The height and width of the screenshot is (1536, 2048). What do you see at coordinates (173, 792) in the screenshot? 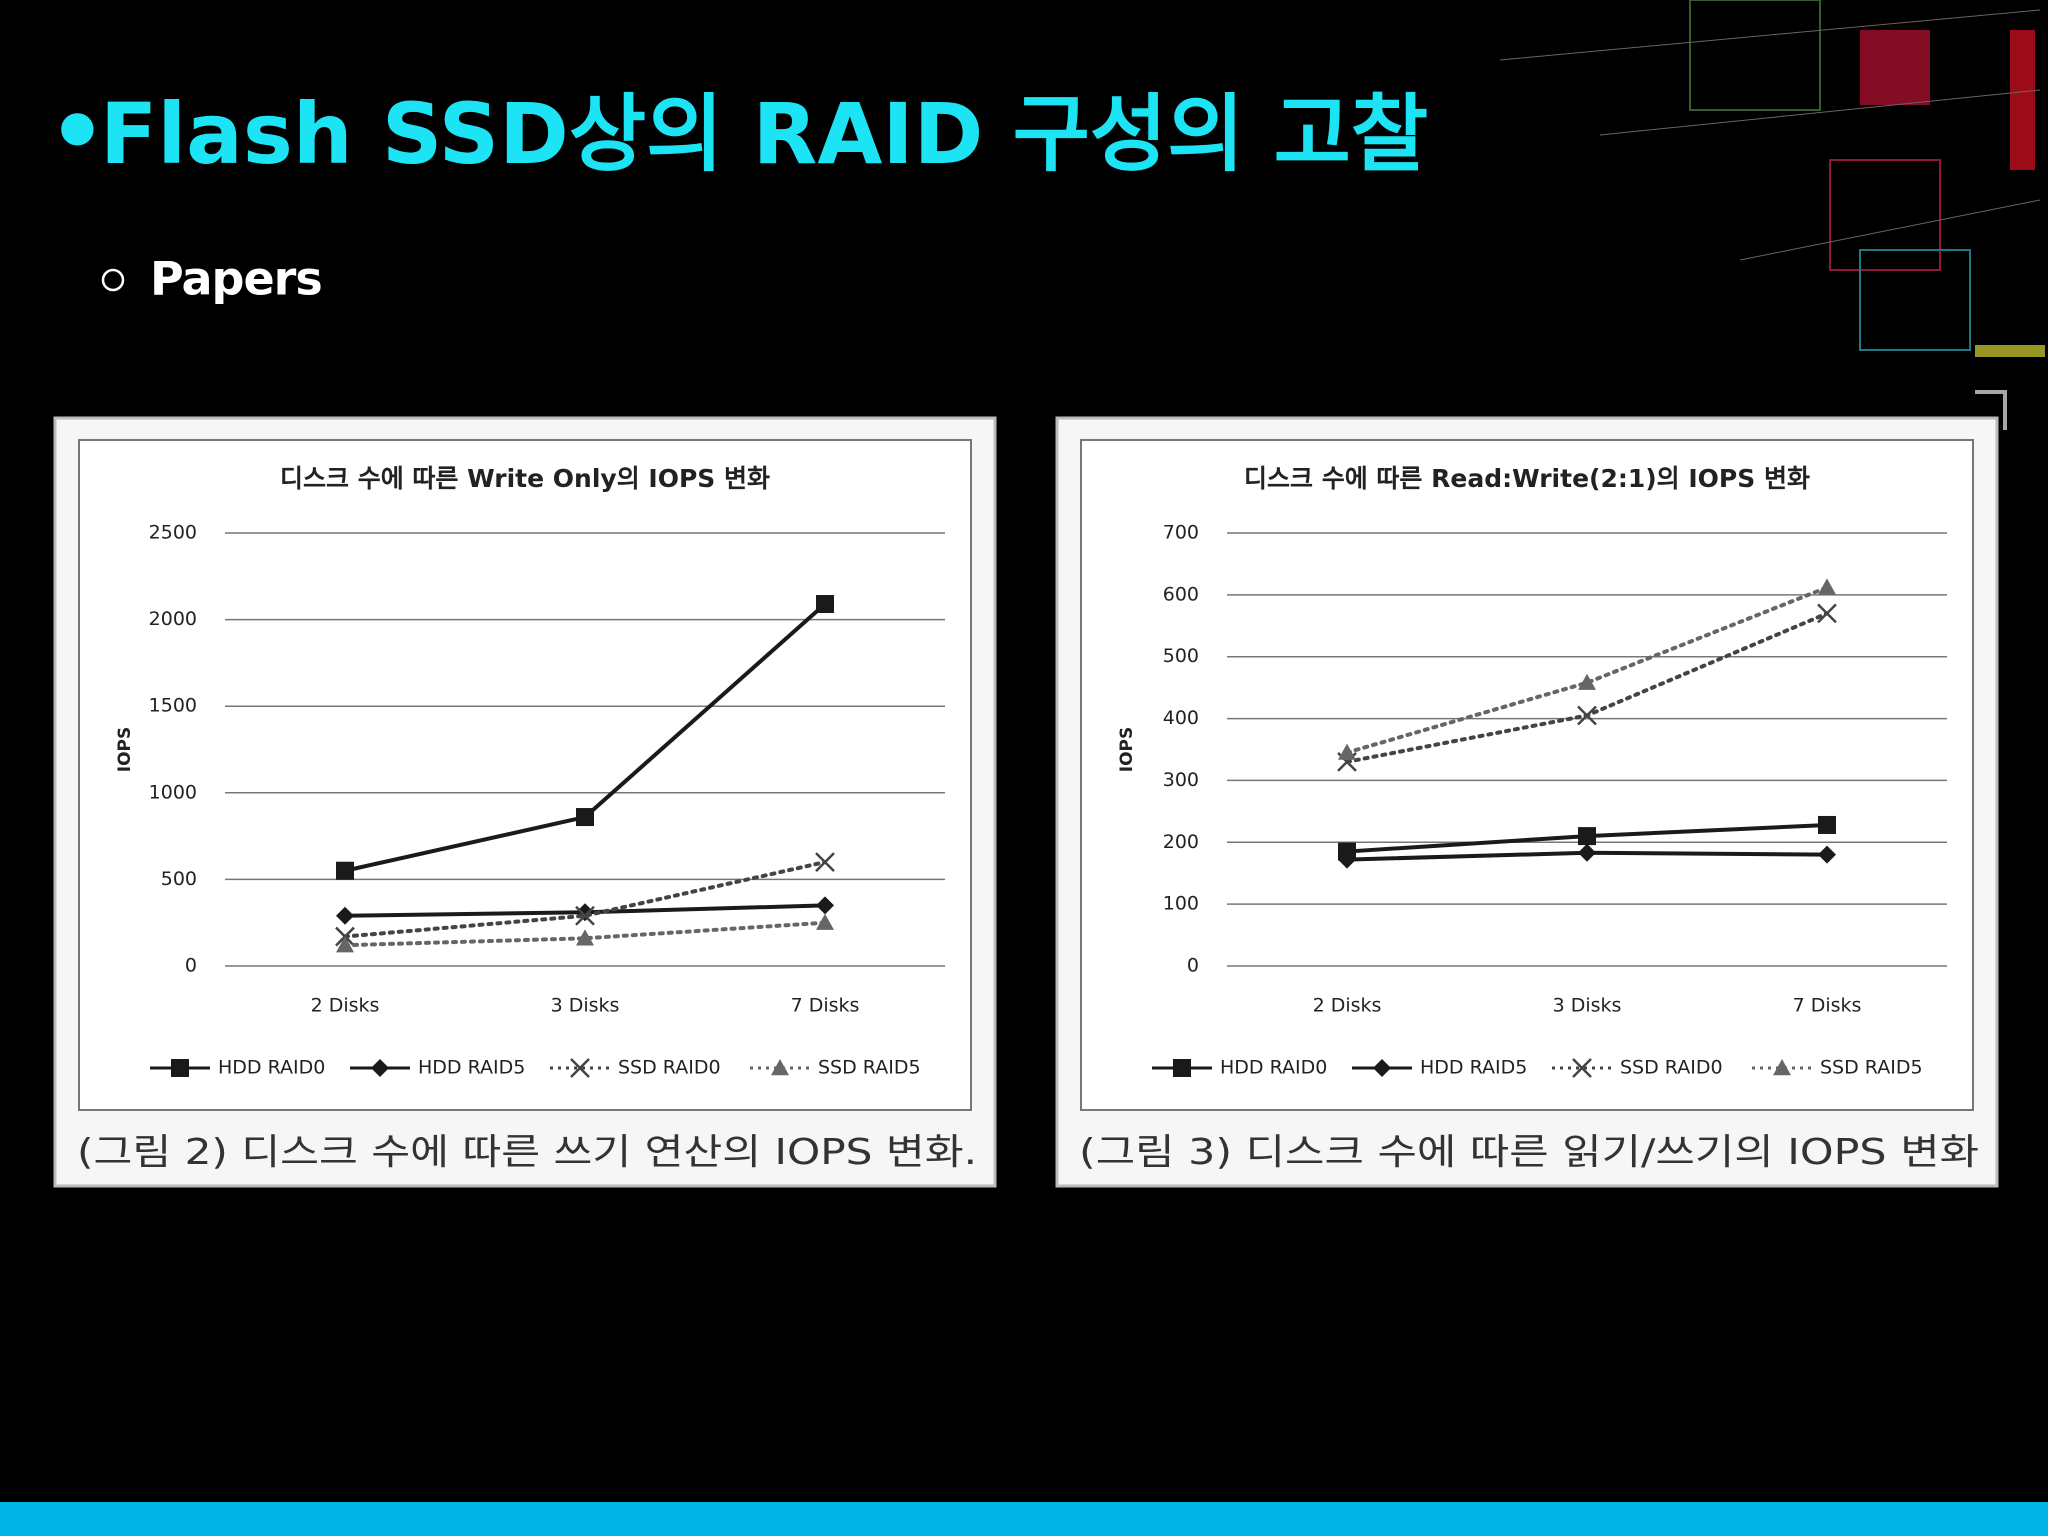
I see `y-tick-label: 1000` at bounding box center [173, 792].